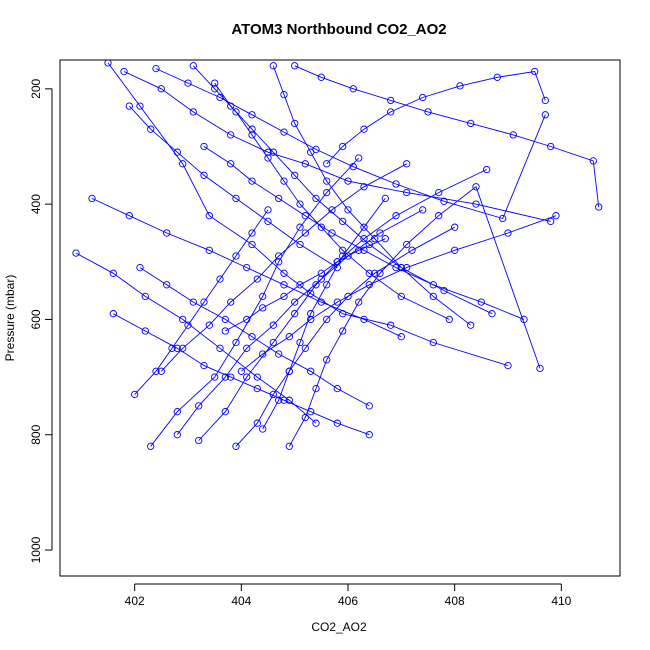  I want to click on y-axis: 200 400 600 800 1000, so click(41, 320).